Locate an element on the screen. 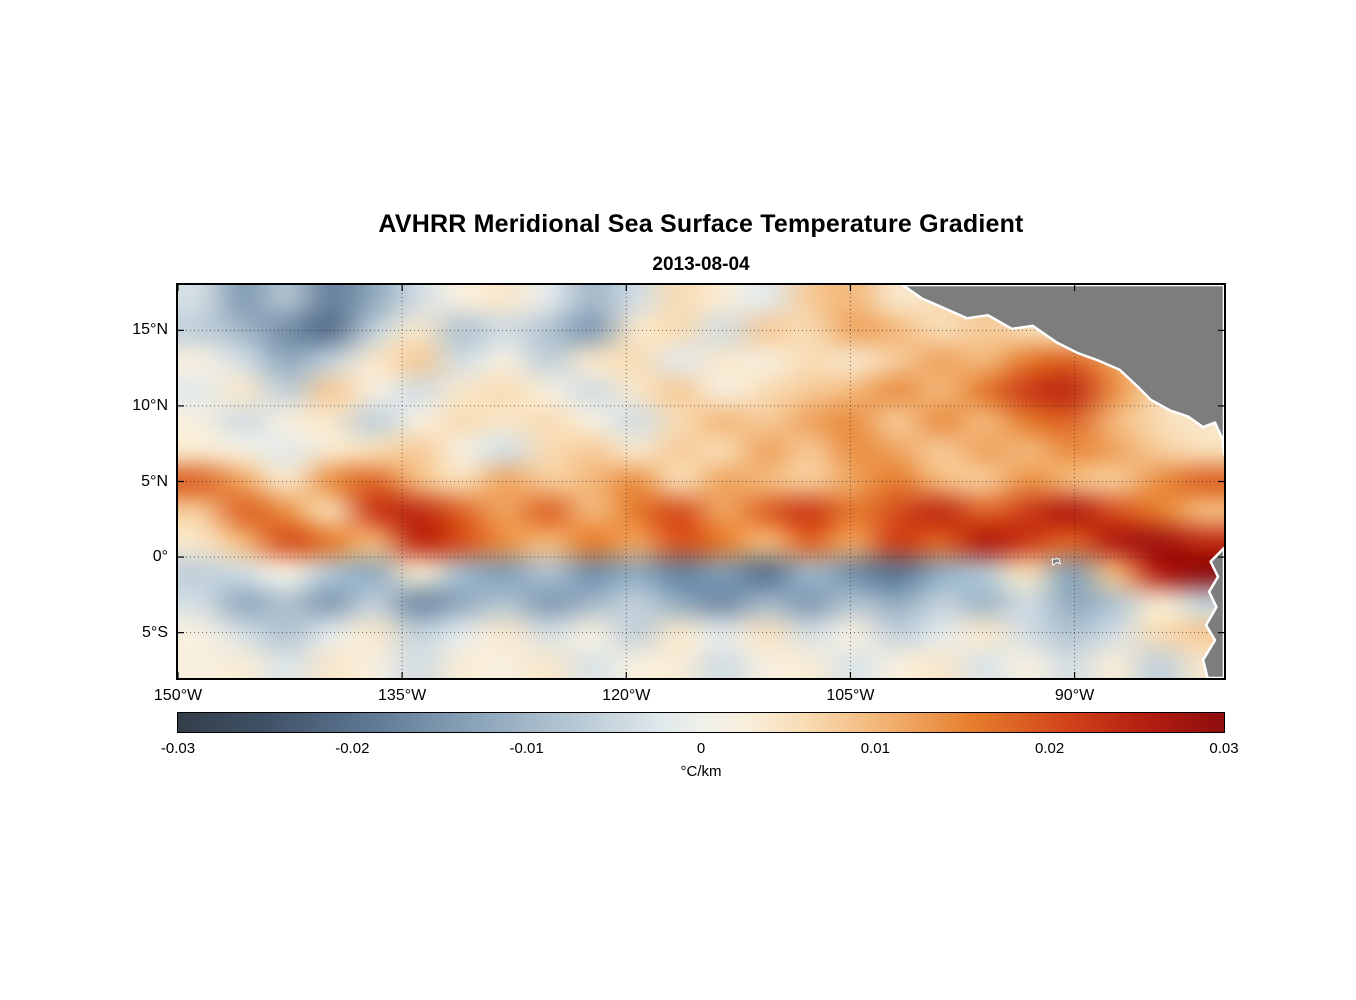  galapagos-island is located at coordinates (1056, 562).